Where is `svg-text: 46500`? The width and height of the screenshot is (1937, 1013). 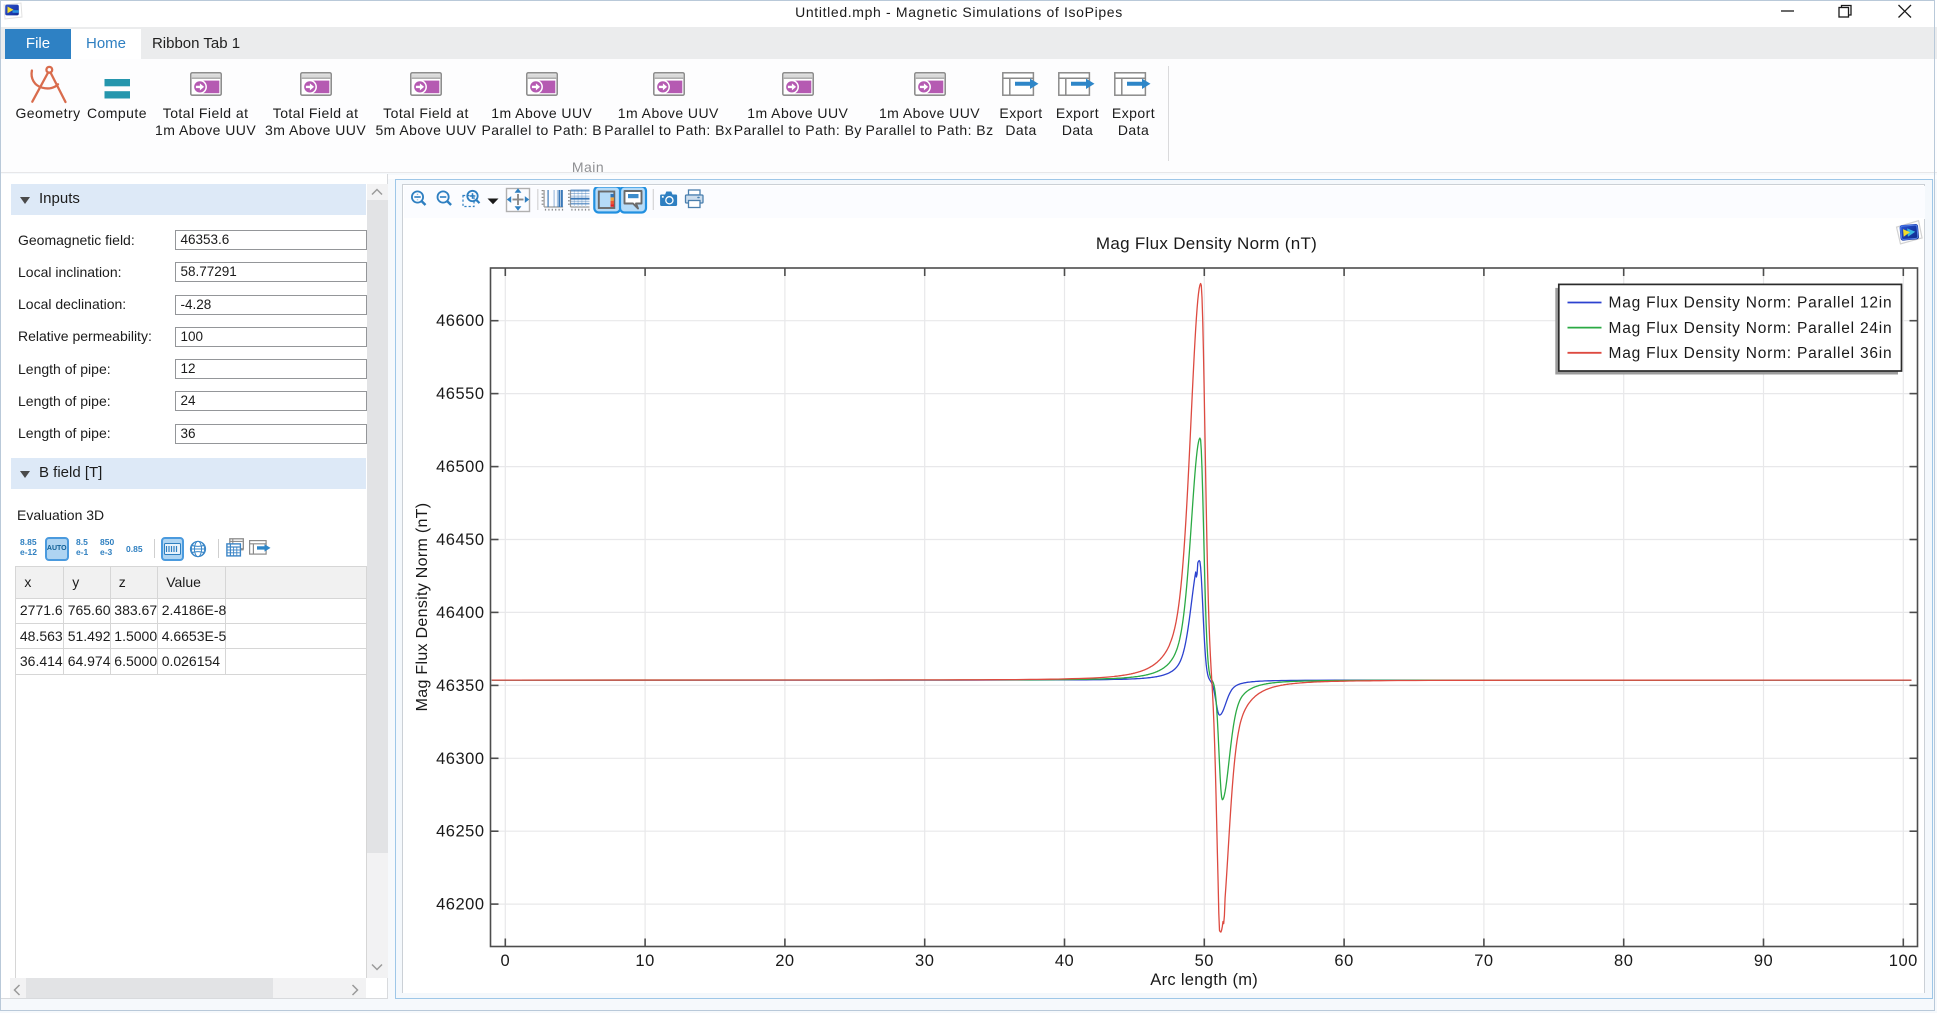 svg-text: 46500 is located at coordinates (460, 467).